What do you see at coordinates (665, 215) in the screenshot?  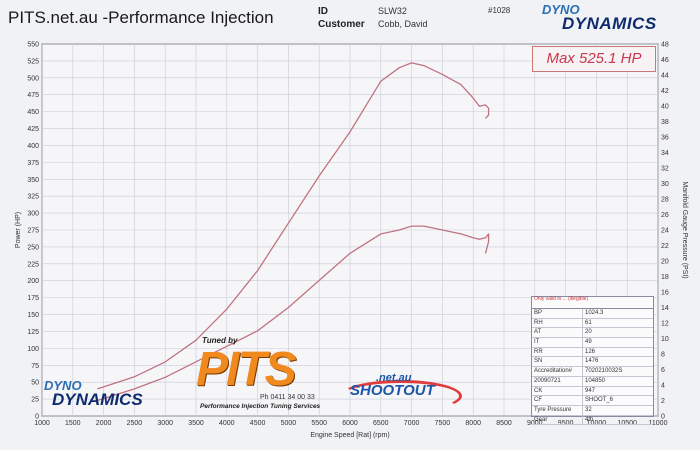 I see `y2-tick-label: 26` at bounding box center [665, 215].